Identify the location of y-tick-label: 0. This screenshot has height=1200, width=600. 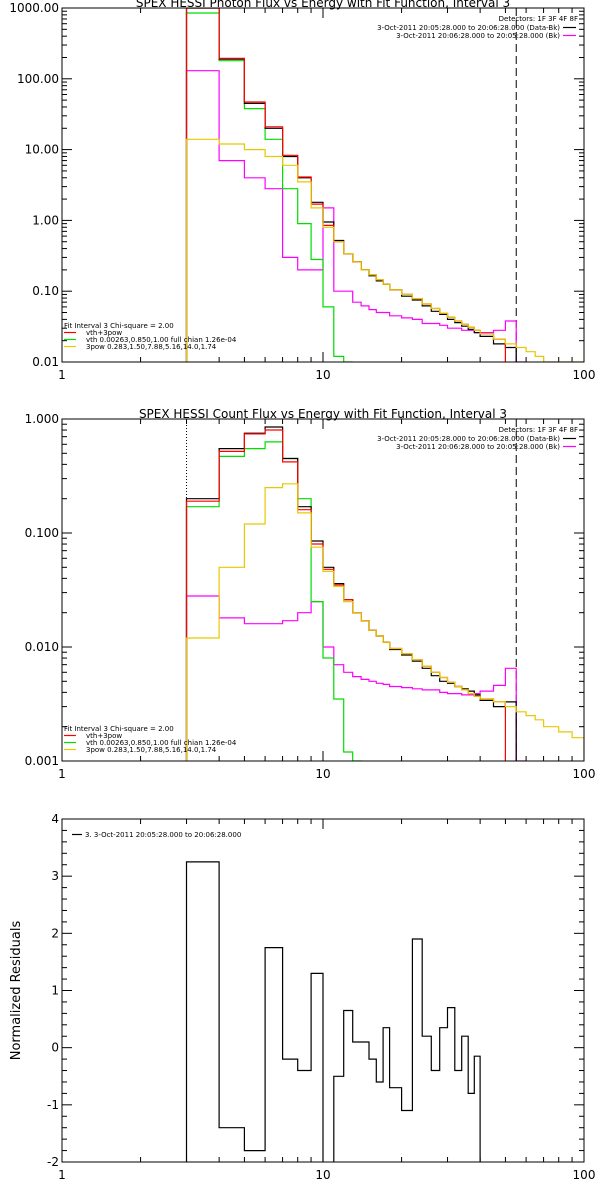
(55, 1048).